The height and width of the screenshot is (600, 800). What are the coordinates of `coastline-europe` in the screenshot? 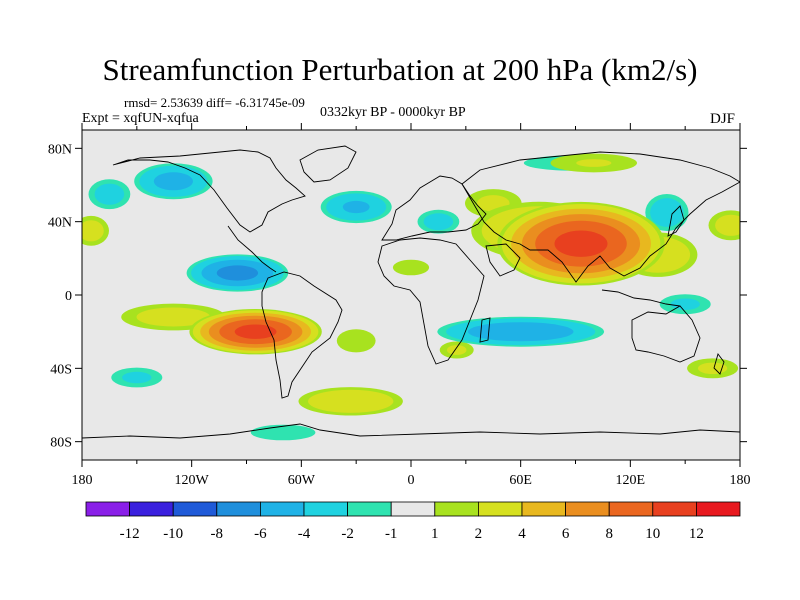 It's located at (434, 208).